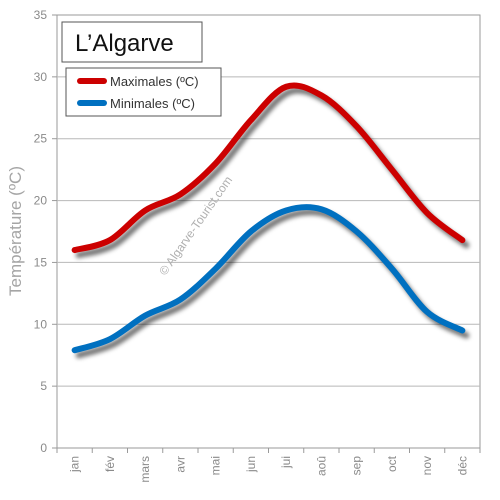 This screenshot has height=500, width=500. I want to click on x-tick-label: avr, so click(180, 464).